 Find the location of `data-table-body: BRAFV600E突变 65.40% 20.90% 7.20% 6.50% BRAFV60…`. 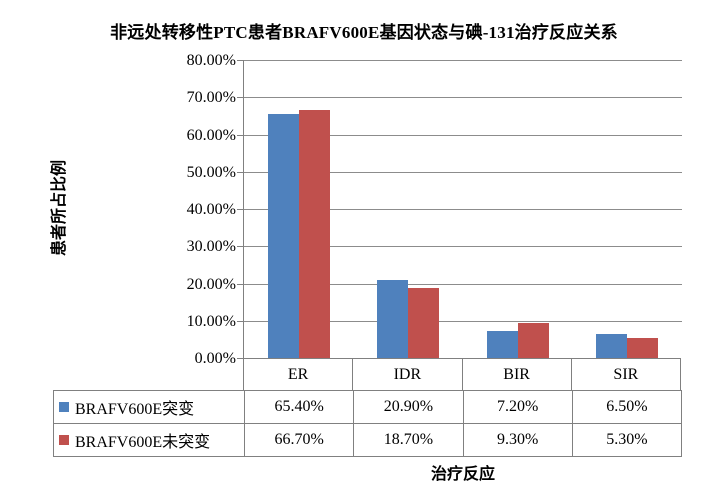

data-table-body: BRAFV600E突变 65.40% 20.90% 7.20% 6.50% BRAFV60… is located at coordinates (368, 423).